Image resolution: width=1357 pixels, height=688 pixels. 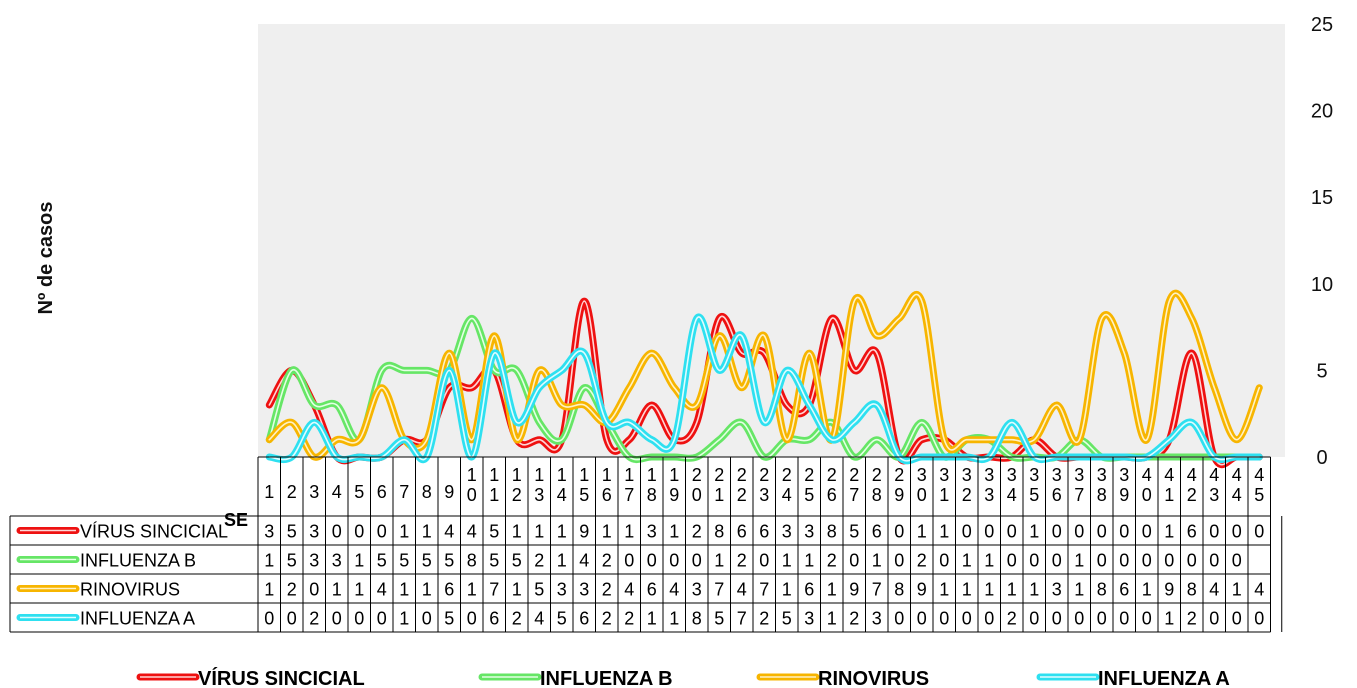 What do you see at coordinates (250, 677) in the screenshot?
I see `legend-item: VÍRUS SINCICIAL` at bounding box center [250, 677].